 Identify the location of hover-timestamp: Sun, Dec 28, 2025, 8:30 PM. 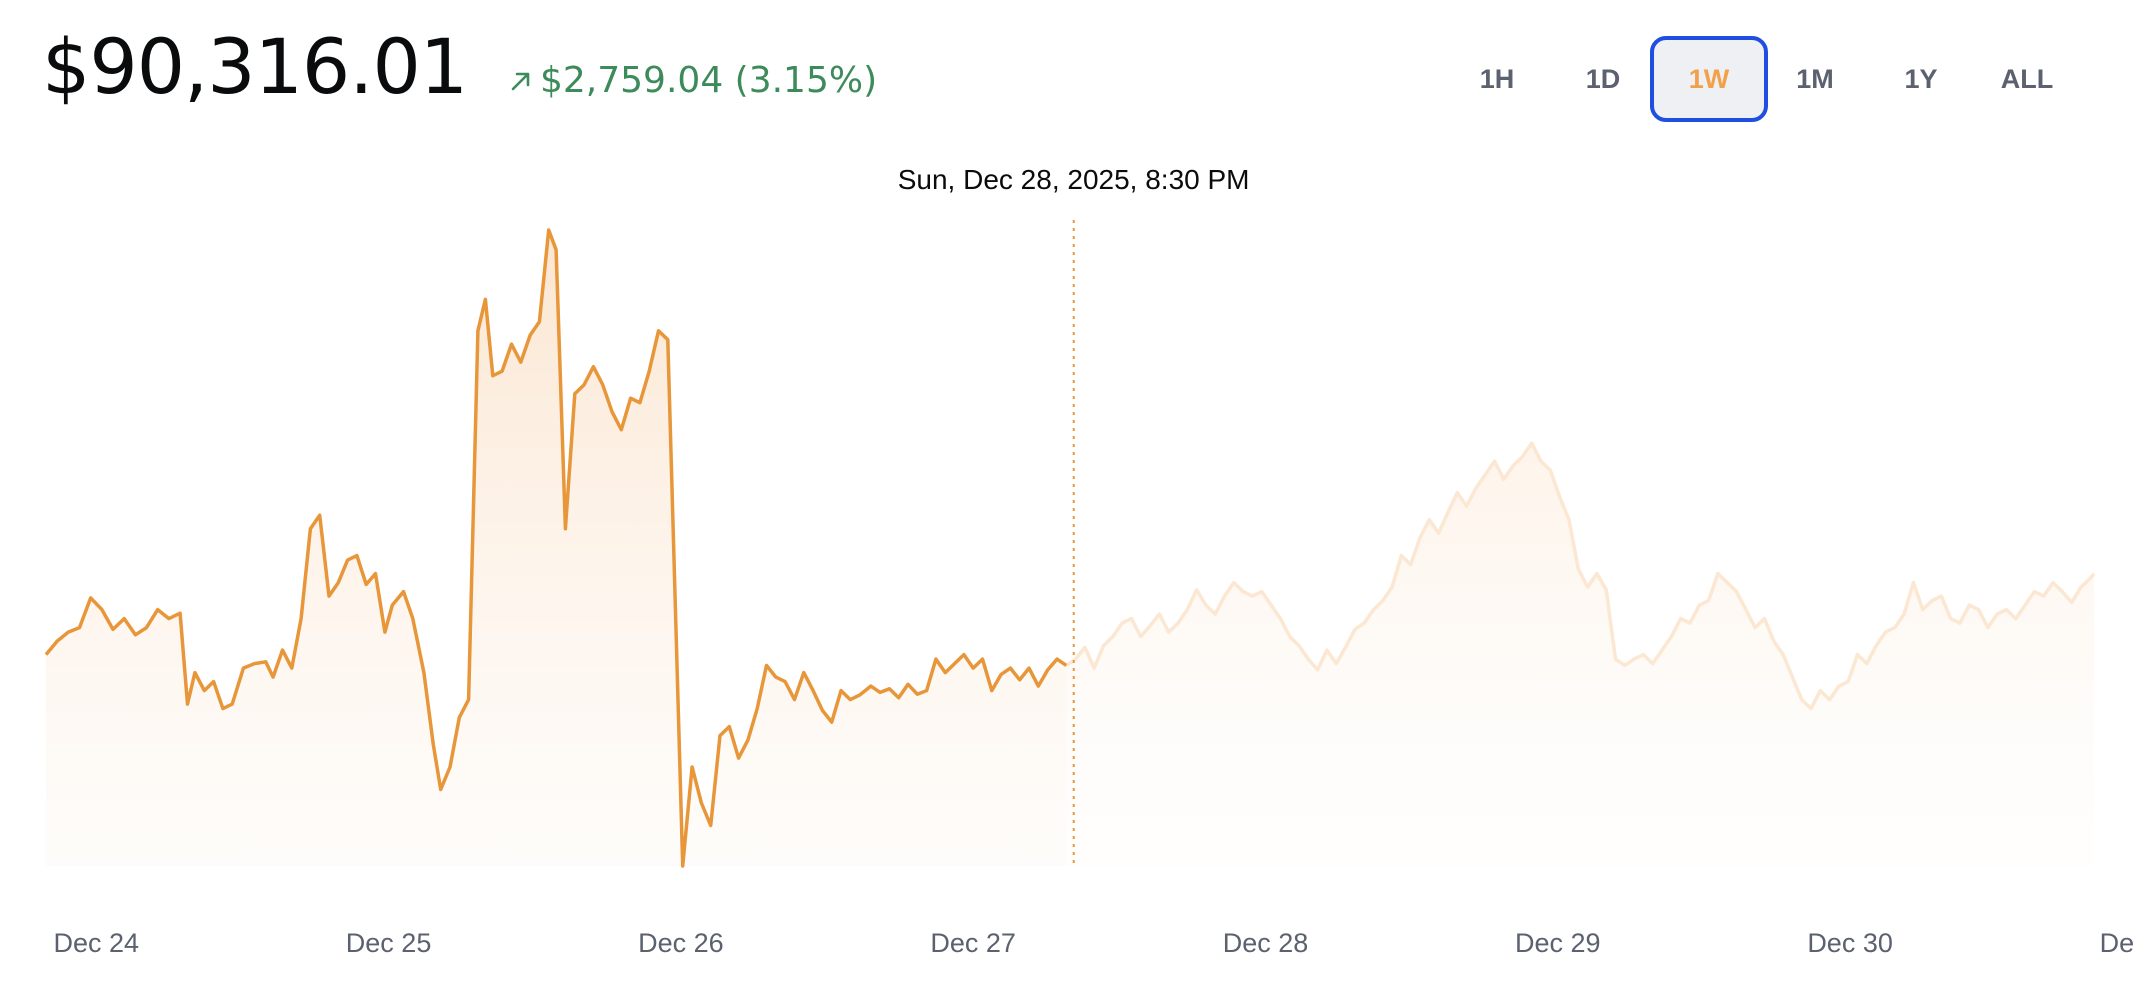
(1073, 179).